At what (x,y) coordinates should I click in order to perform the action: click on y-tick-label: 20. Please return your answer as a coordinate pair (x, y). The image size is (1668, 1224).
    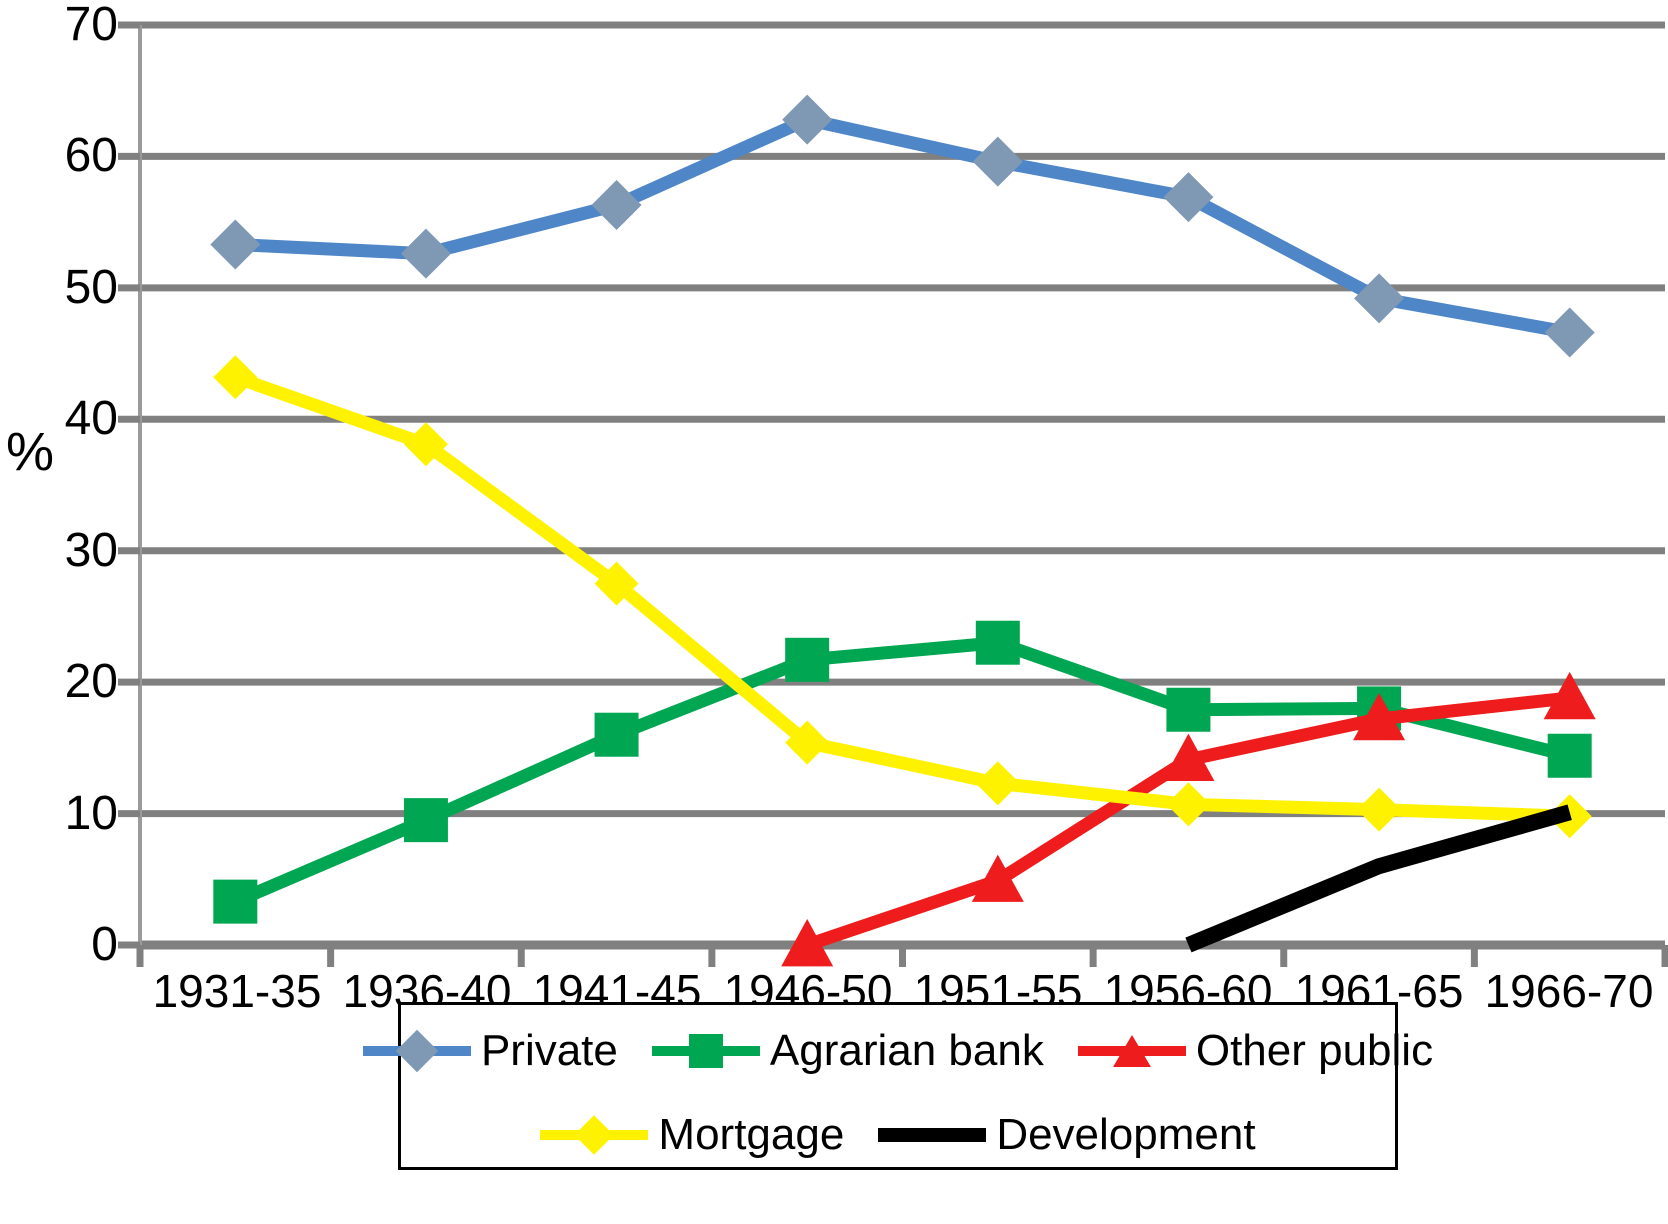
    Looking at the image, I should click on (91, 681).